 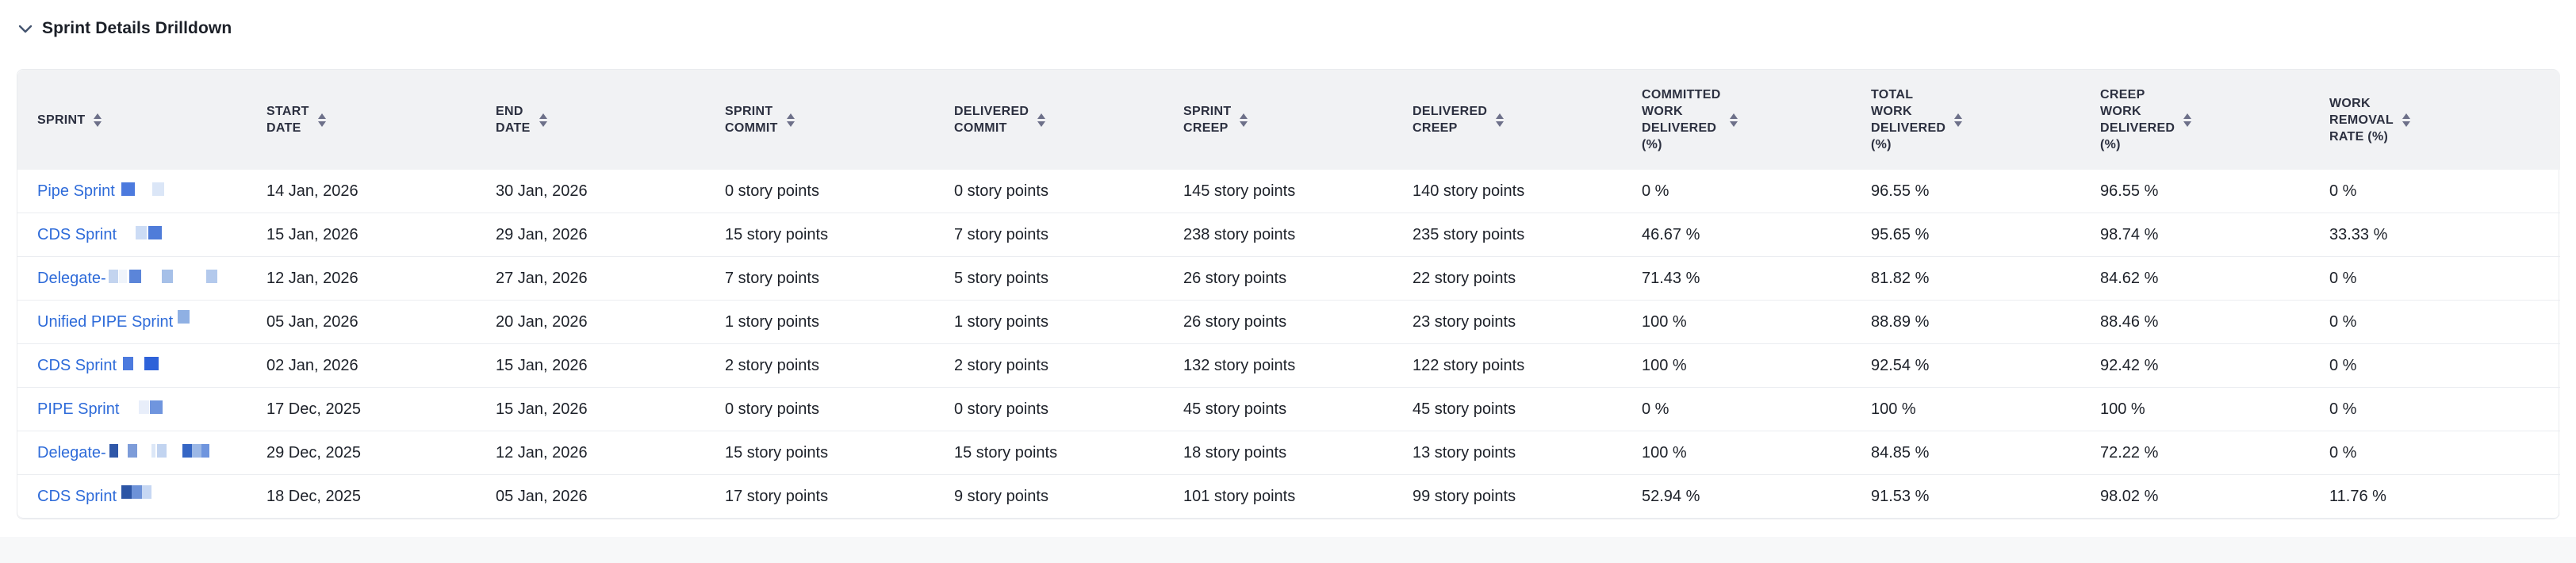 I want to click on cell-creep-work-delivered-pct: 84.62 %, so click(x=2195, y=279).